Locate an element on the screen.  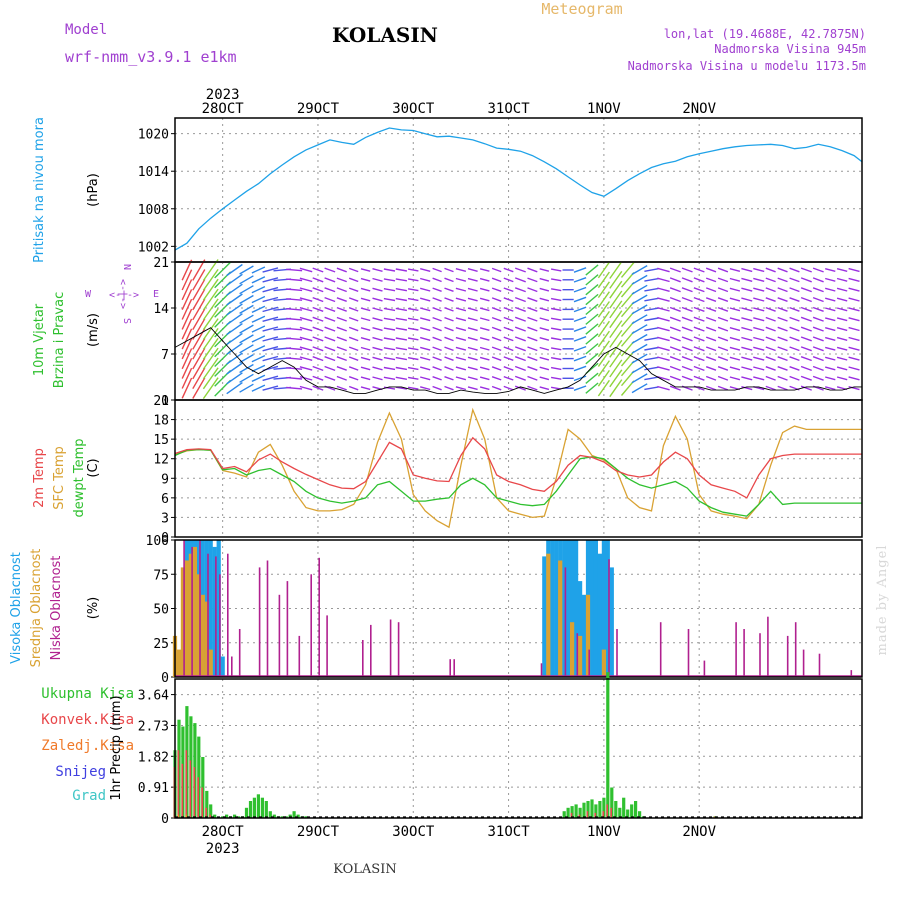
bottom-date-label: 1NOV is located at coordinates (604, 832).